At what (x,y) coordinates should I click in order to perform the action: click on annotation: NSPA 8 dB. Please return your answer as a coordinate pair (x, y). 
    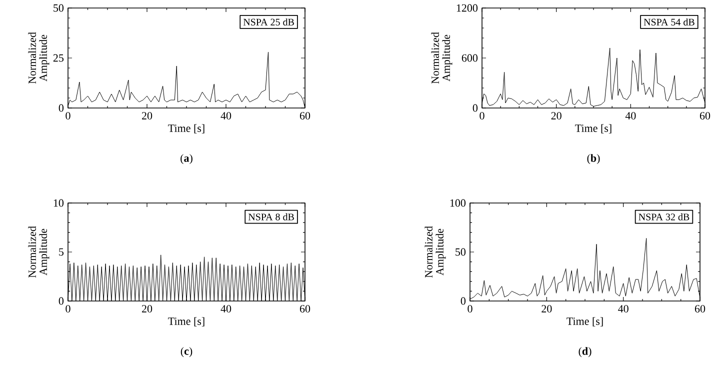
    Looking at the image, I should click on (271, 216).